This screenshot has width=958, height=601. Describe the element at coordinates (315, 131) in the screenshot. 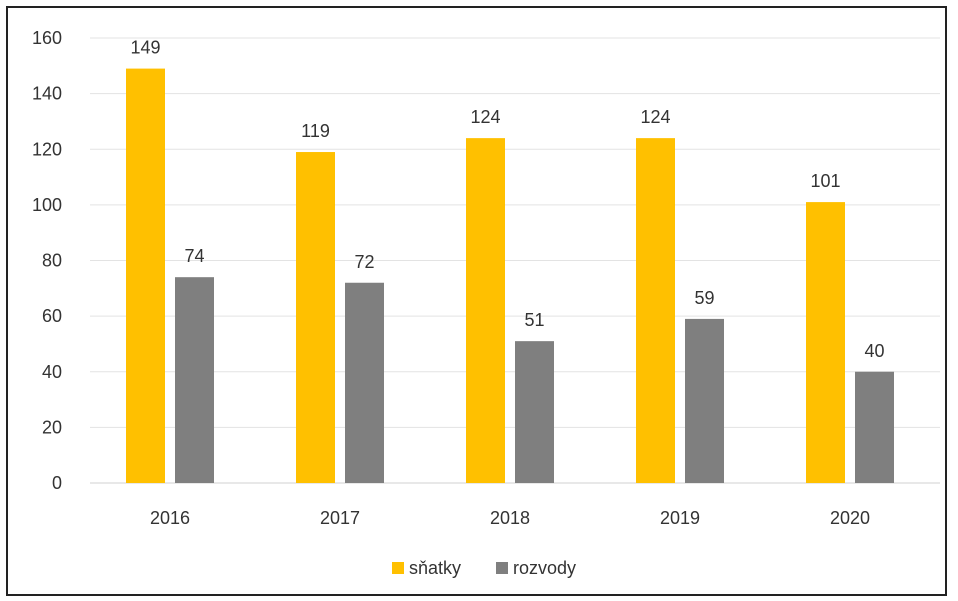

I see `data-label: 119` at that location.